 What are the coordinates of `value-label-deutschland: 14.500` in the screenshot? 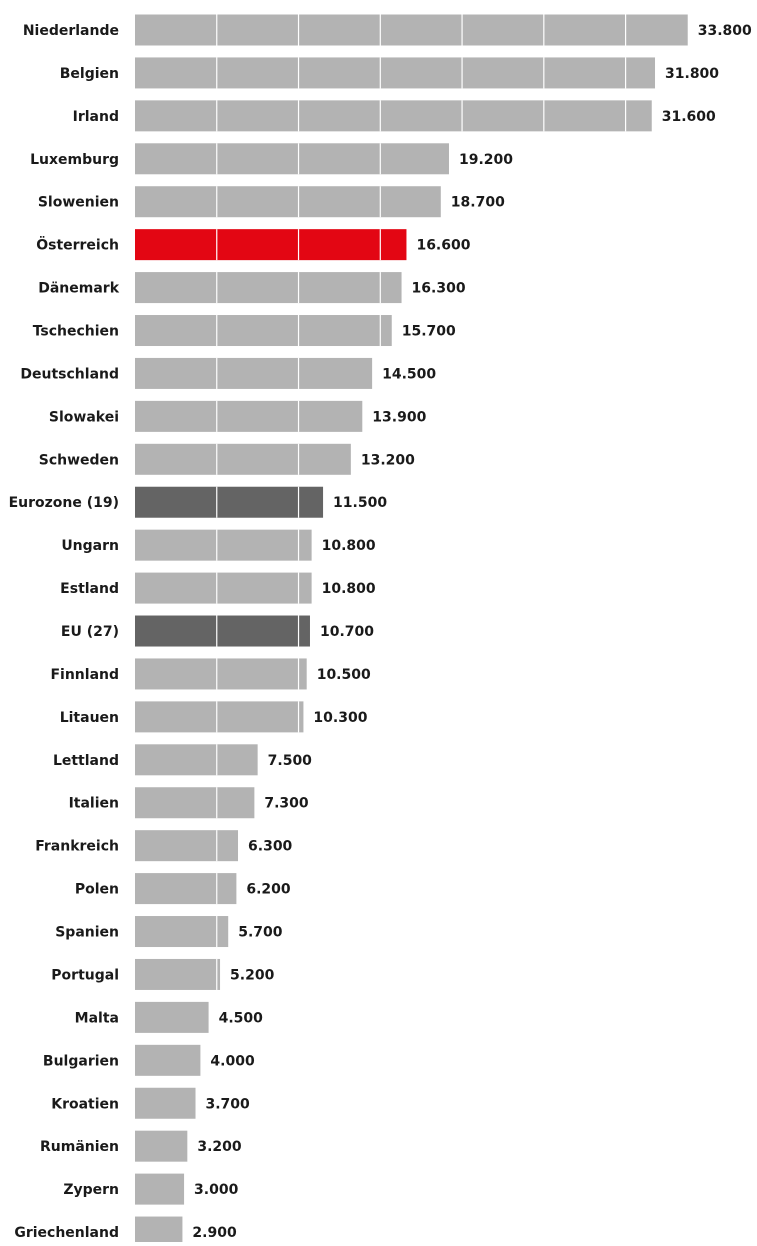 It's located at (409, 374).